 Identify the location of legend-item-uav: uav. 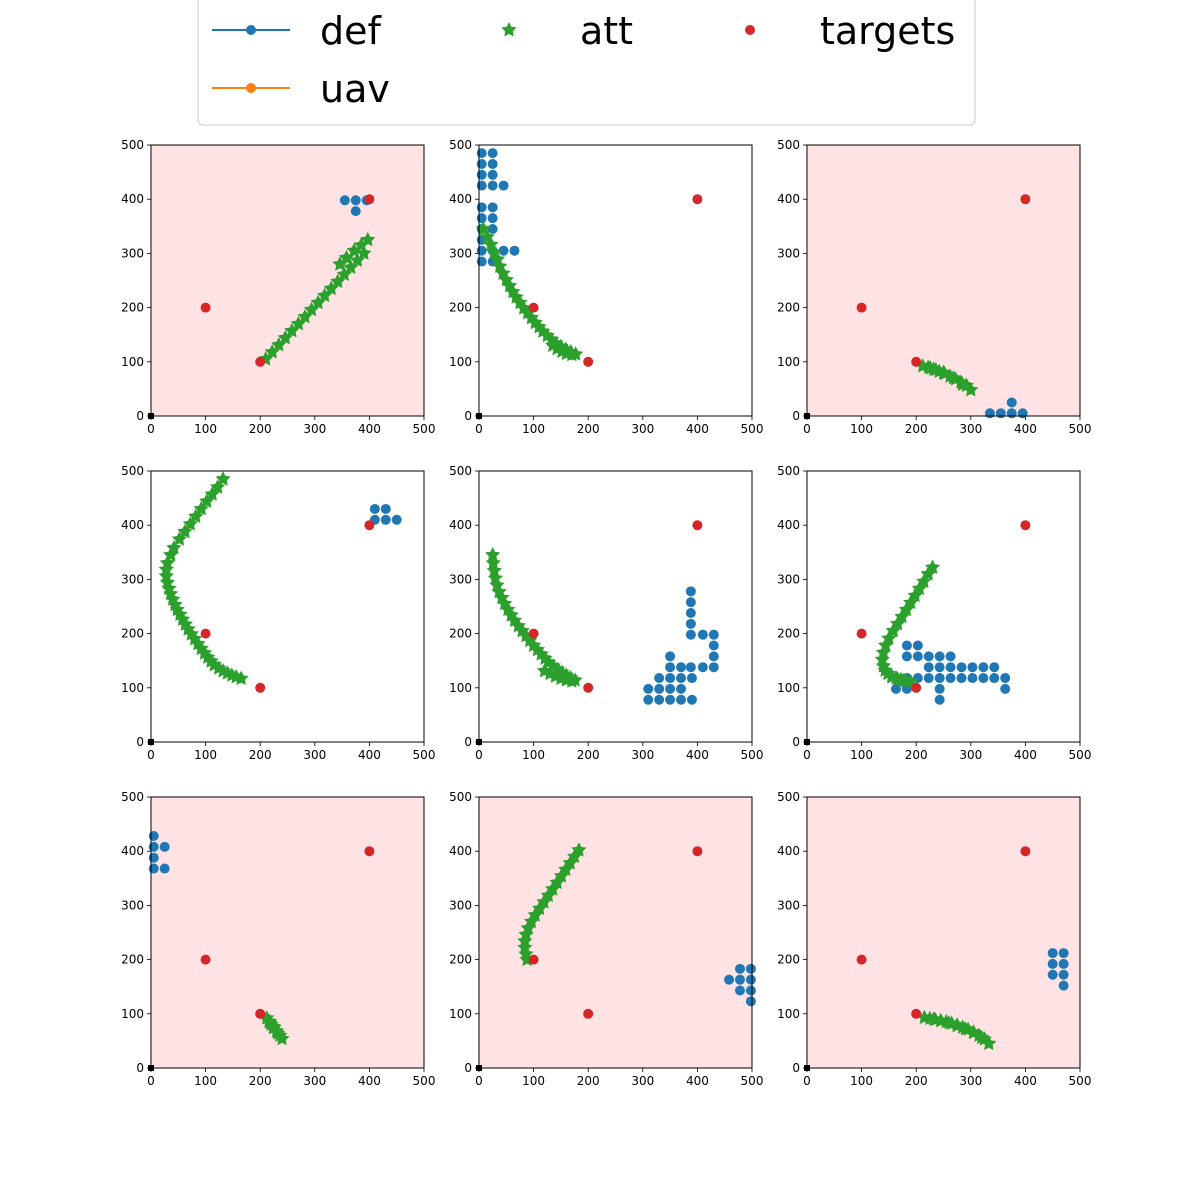
(301, 89).